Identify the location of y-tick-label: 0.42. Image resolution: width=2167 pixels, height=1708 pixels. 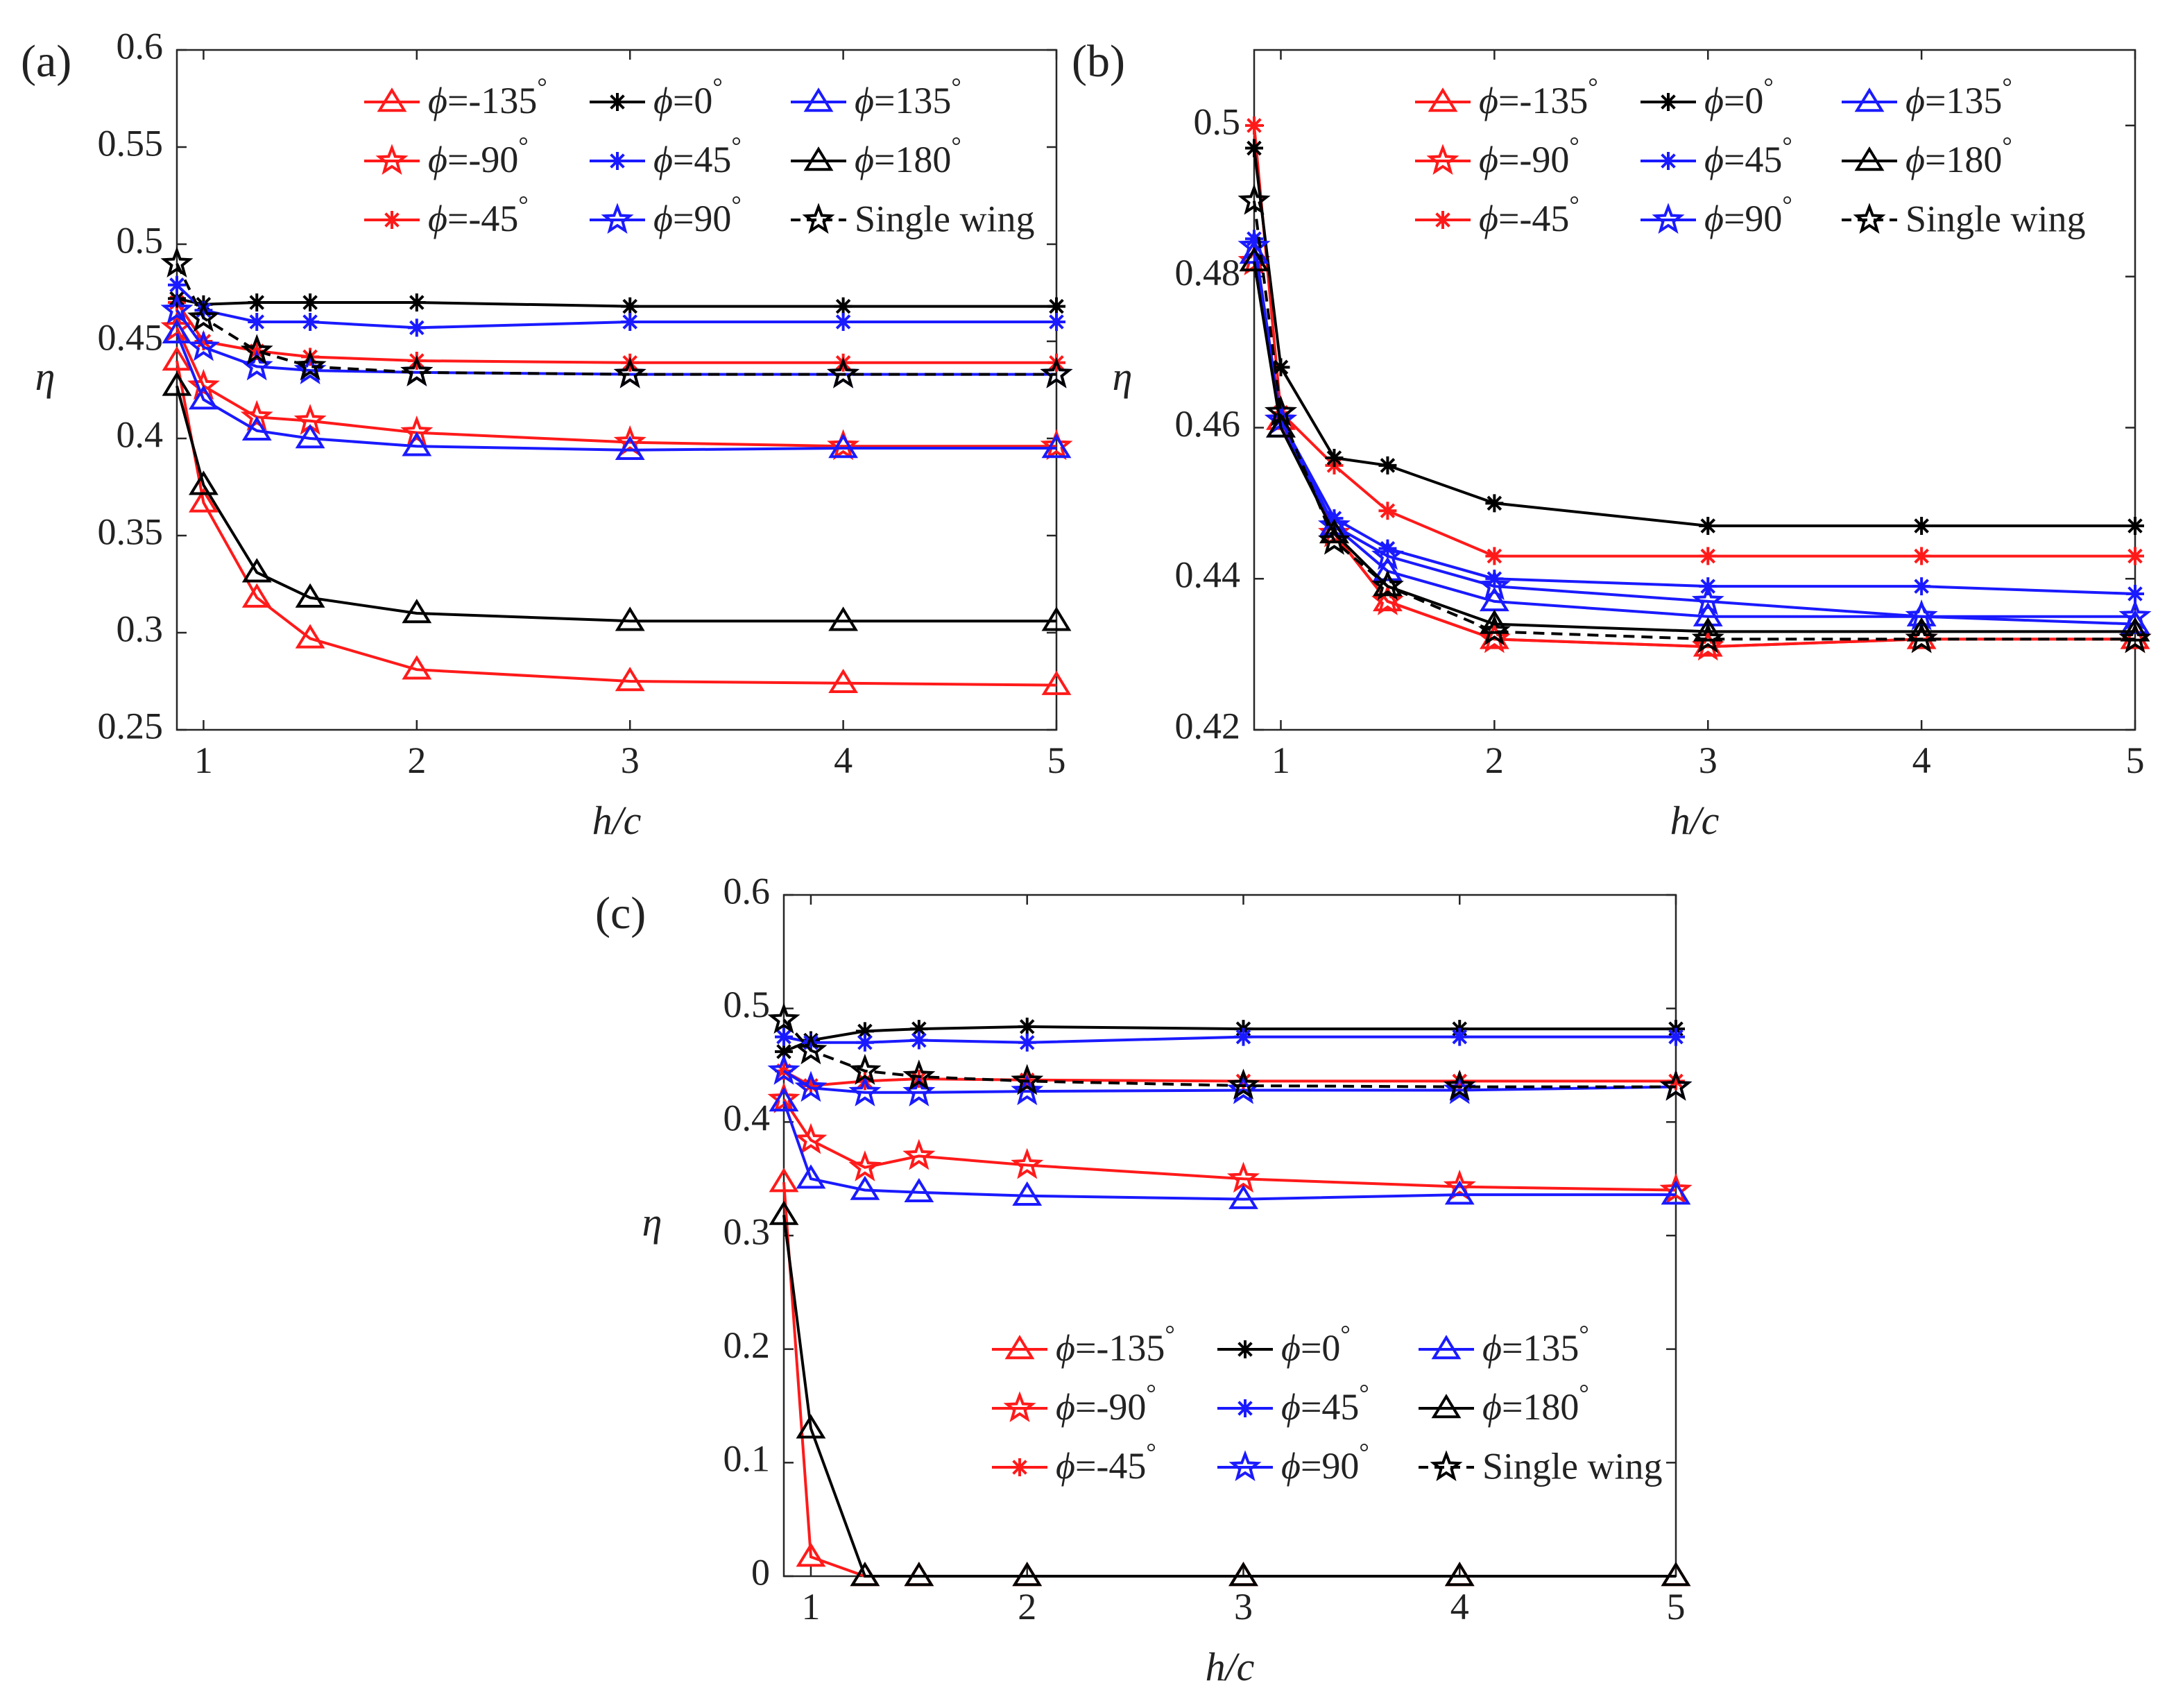
(1208, 725).